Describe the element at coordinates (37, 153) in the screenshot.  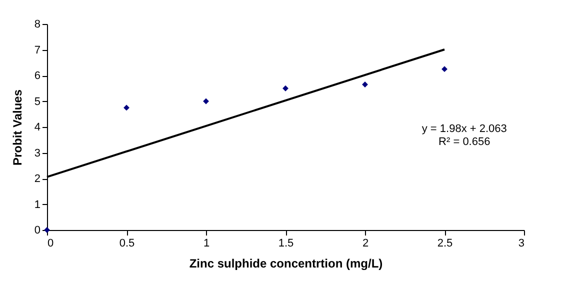
I see `y-tick-label: 3` at that location.